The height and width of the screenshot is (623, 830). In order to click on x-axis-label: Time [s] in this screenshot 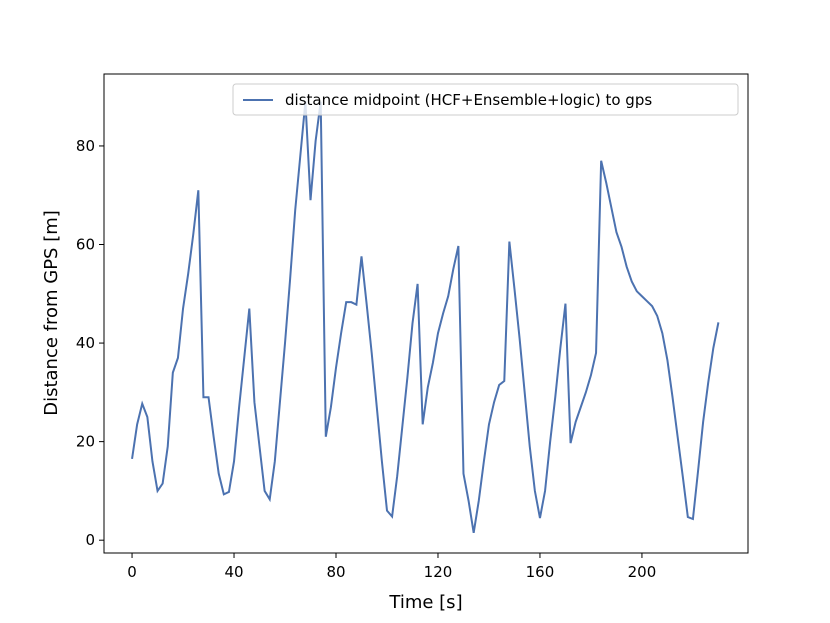, I will do `click(425, 602)`.